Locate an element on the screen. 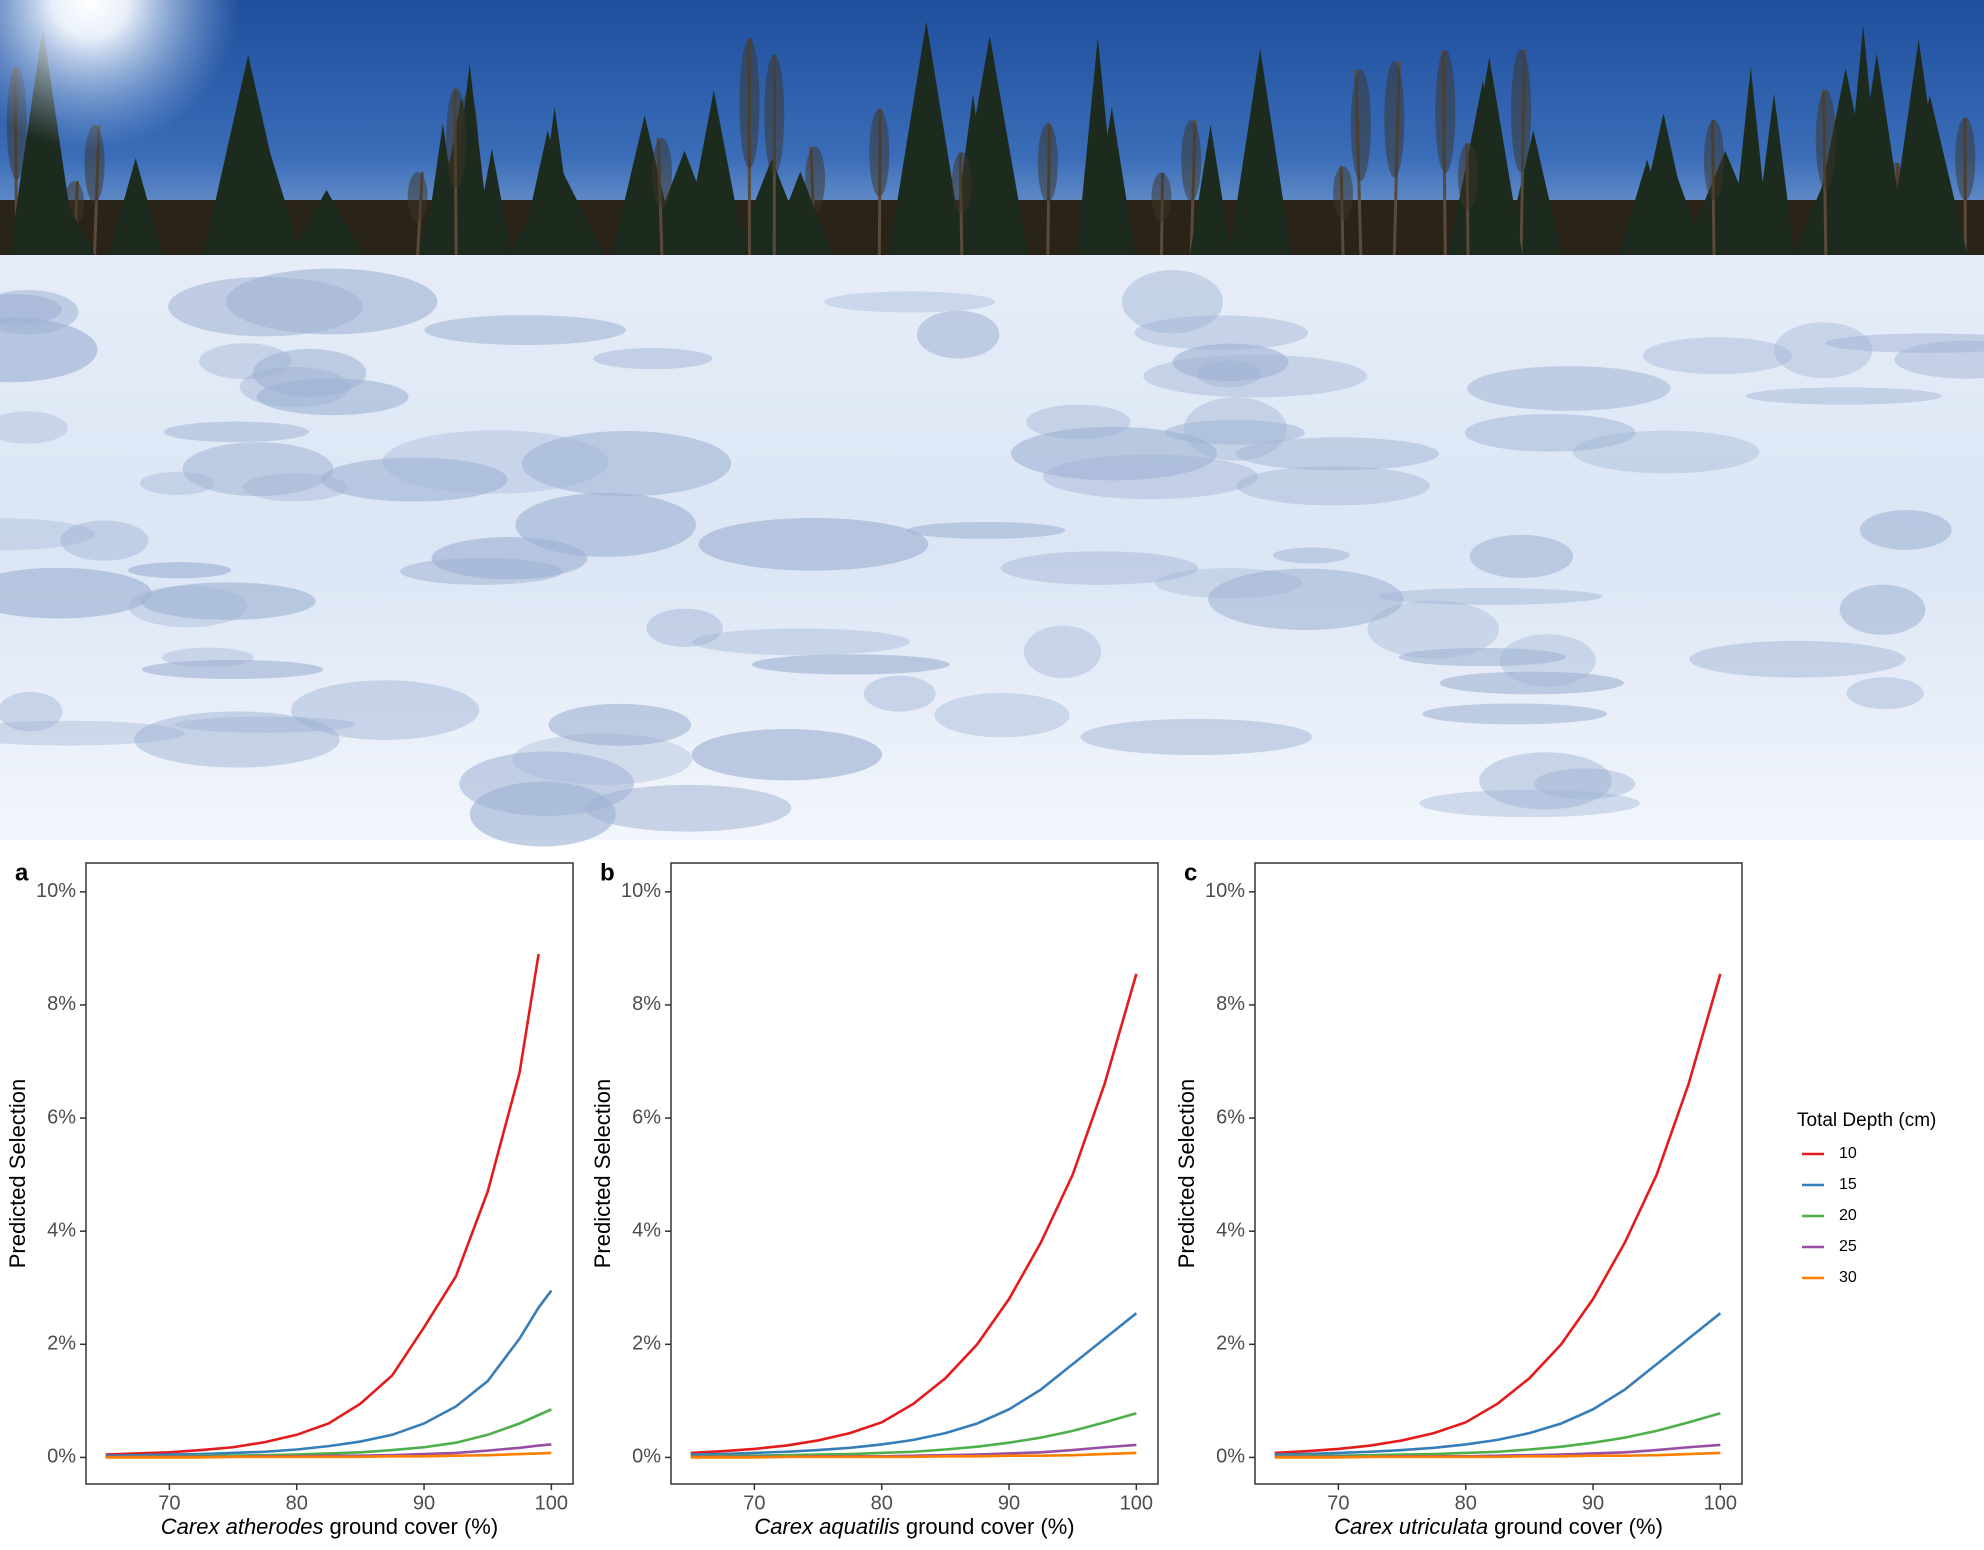 Image resolution: width=1984 pixels, height=1550 pixels. y-tick-label: 0% is located at coordinates (646, 1457).